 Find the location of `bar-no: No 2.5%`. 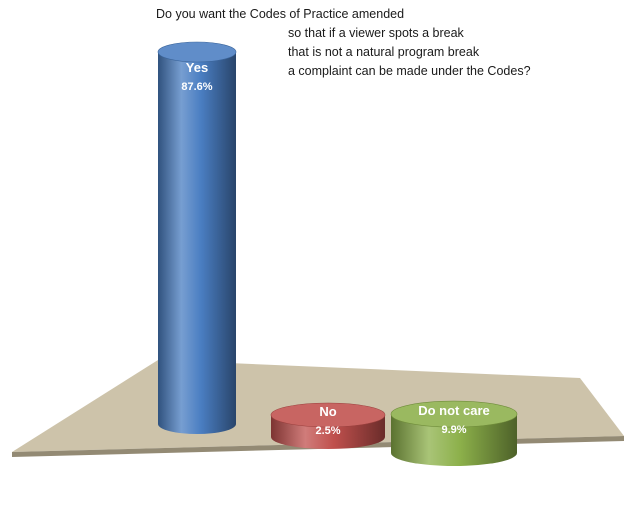

bar-no: No 2.5% is located at coordinates (328, 425).